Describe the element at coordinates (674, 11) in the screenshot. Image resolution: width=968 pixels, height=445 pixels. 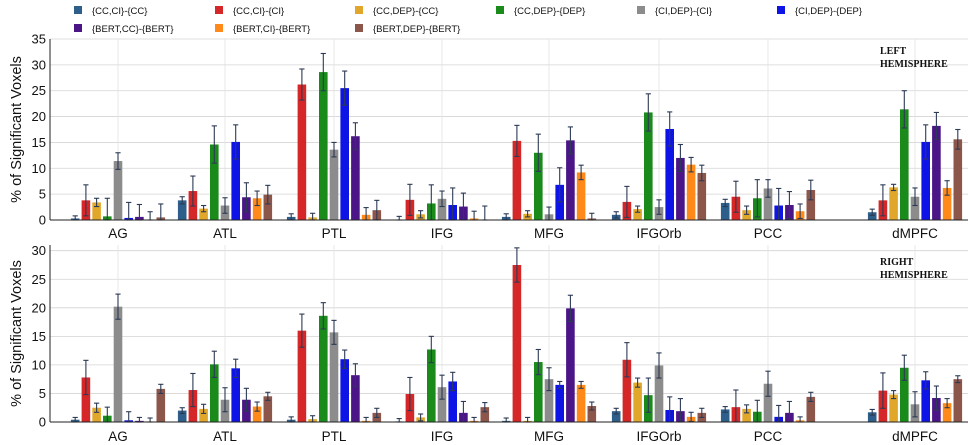
I see `legend-item: {CI,DEP}-{CI}` at that location.